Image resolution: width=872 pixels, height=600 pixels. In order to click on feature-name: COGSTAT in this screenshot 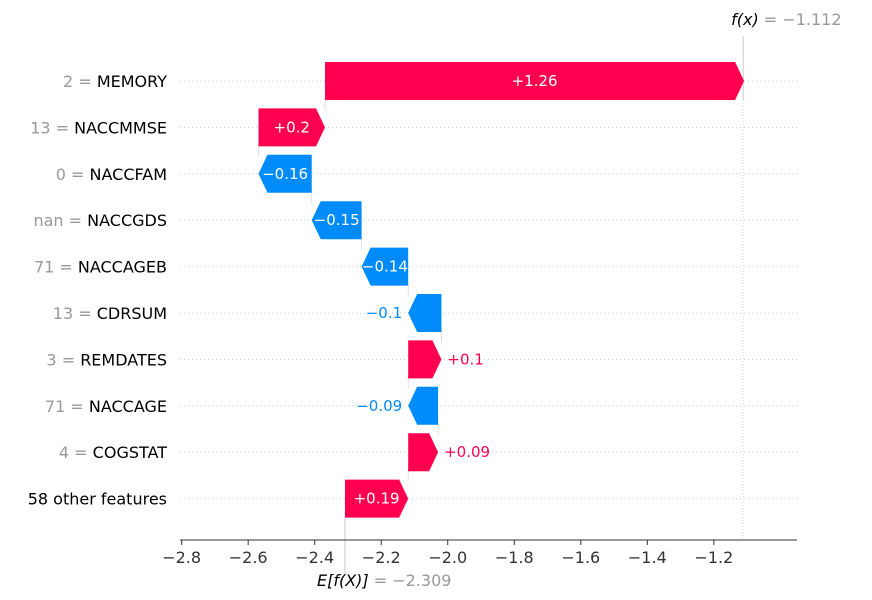, I will do `click(130, 452)`.